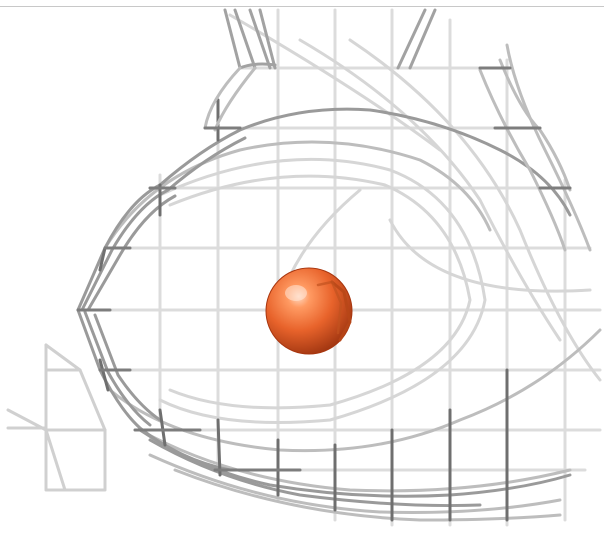 This screenshot has width=604, height=533. Describe the element at coordinates (302, 6) in the screenshot. I see `viewport-top-border` at that location.